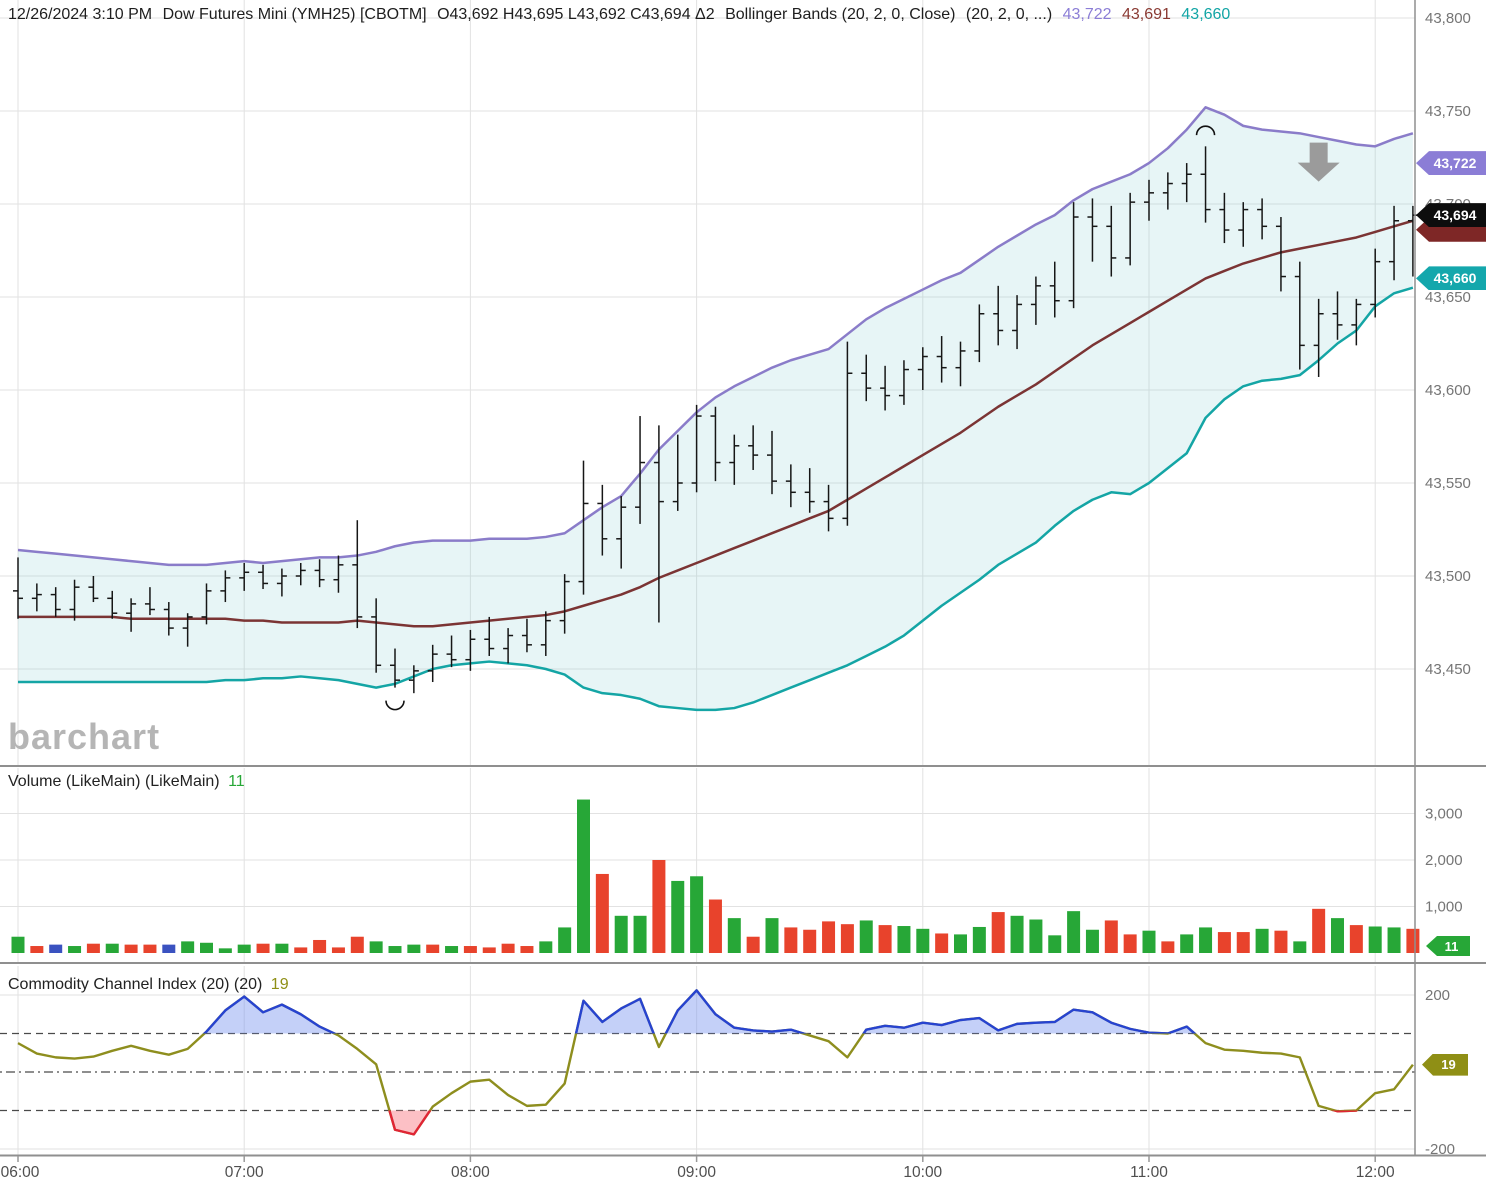 This screenshot has width=1486, height=1191. Describe the element at coordinates (114, 781) in the screenshot. I see `volume-label: Volume (LikeMain) (LikeMain)` at that location.